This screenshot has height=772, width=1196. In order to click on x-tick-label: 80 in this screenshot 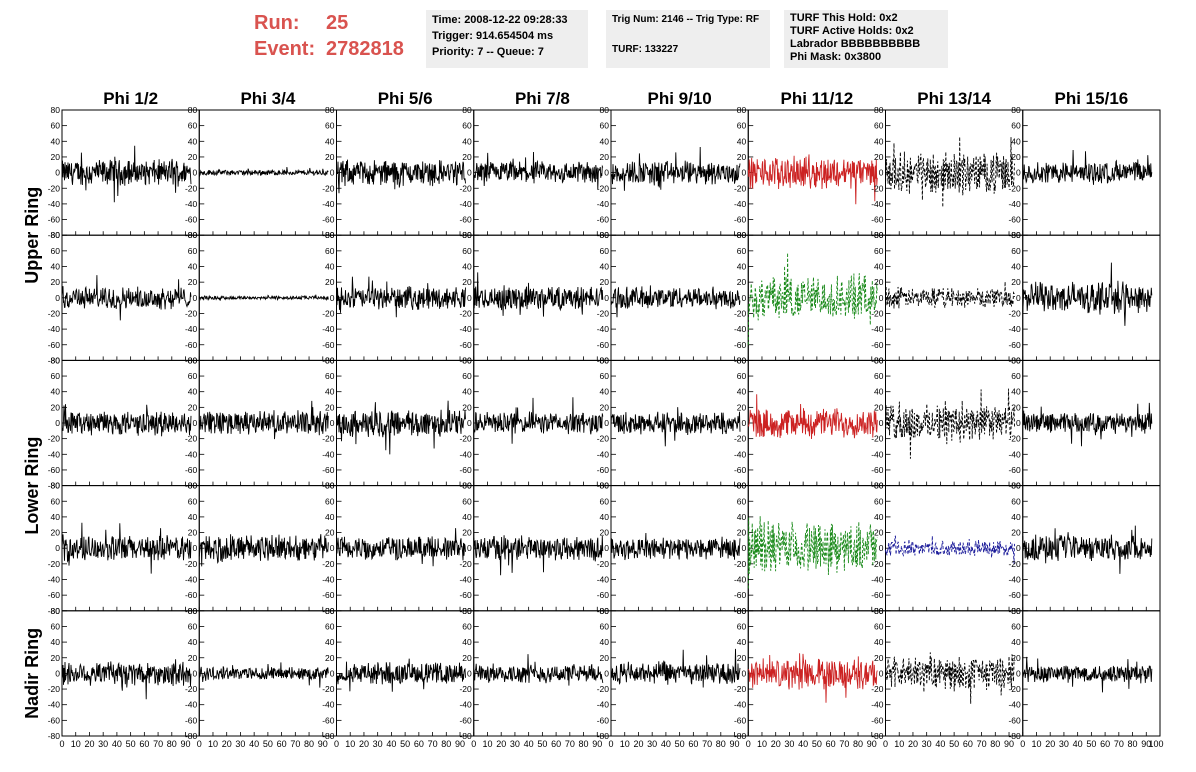, I will do `click(721, 744)`.